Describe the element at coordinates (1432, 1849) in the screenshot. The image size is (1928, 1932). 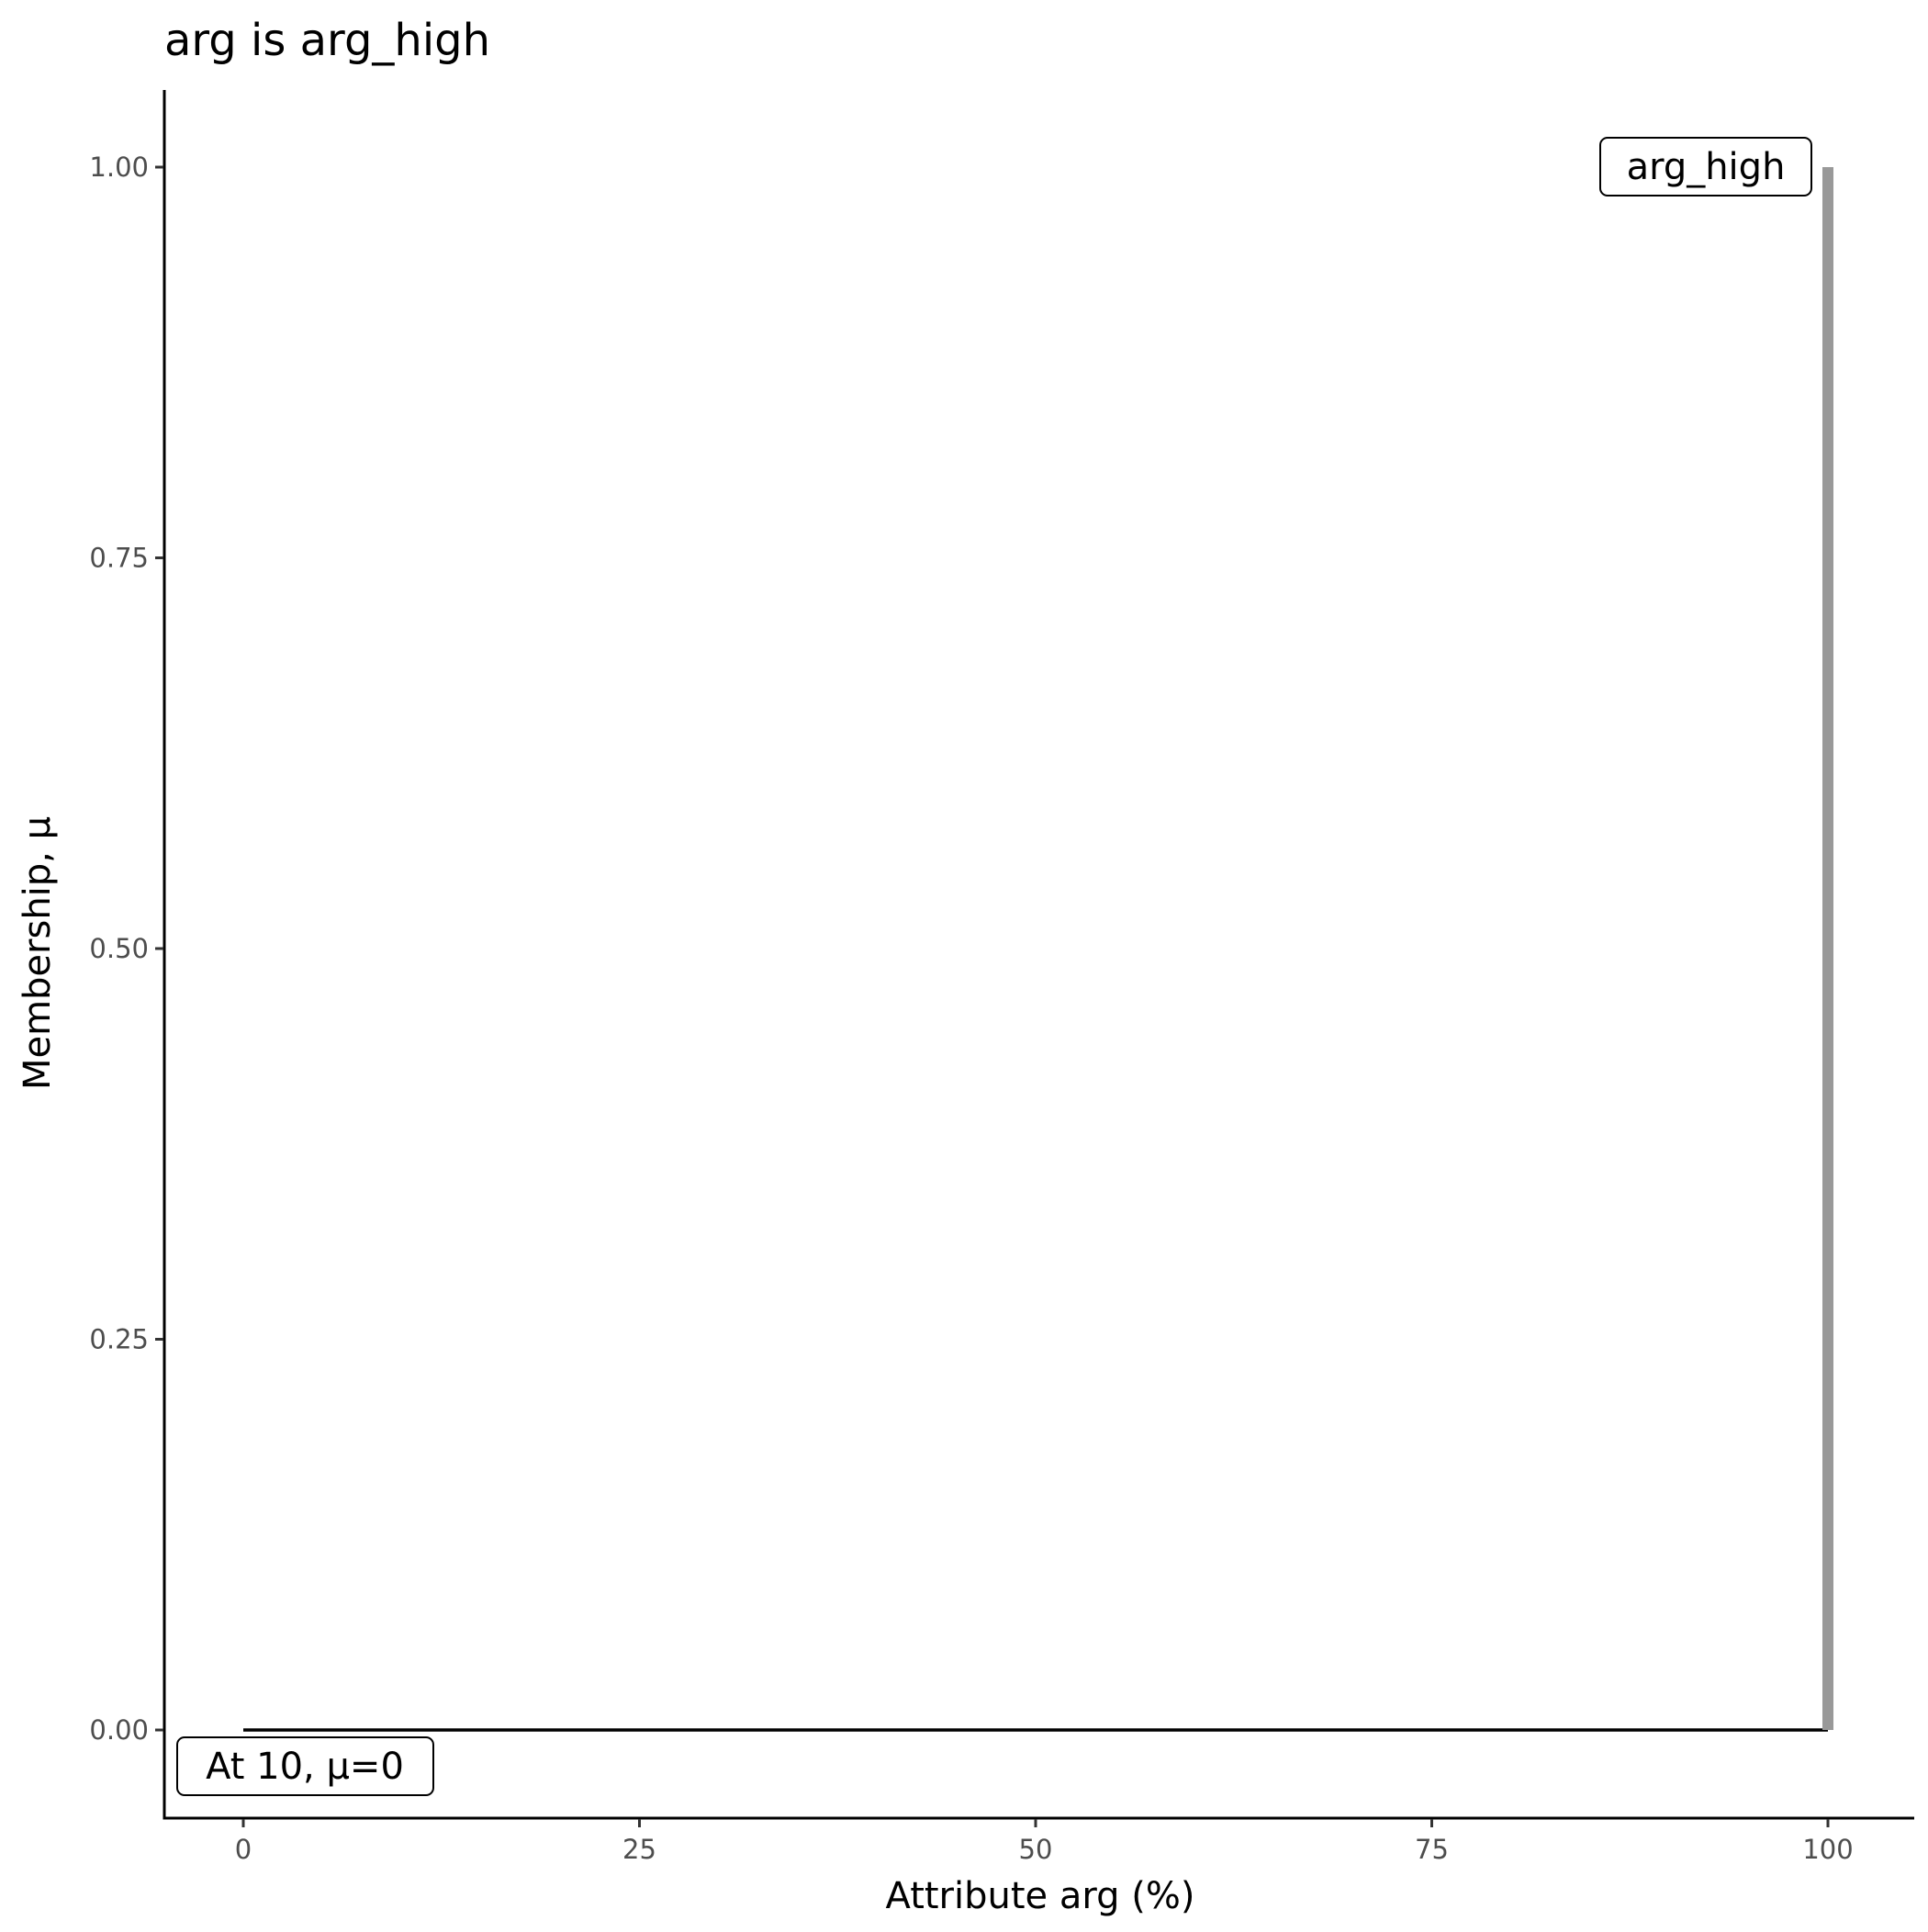
I see `x-tick-label: 75` at that location.